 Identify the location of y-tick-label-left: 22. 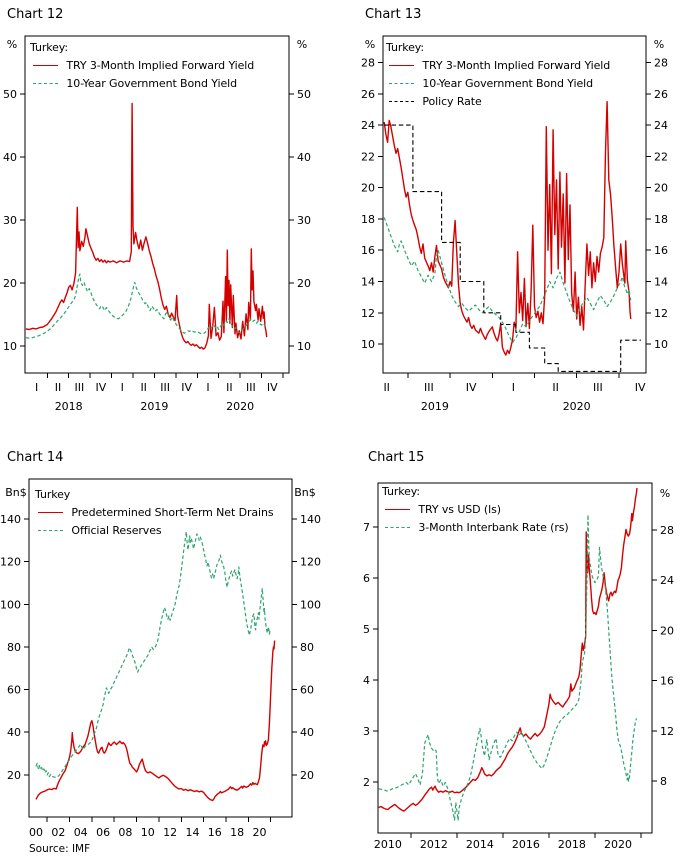
(368, 156).